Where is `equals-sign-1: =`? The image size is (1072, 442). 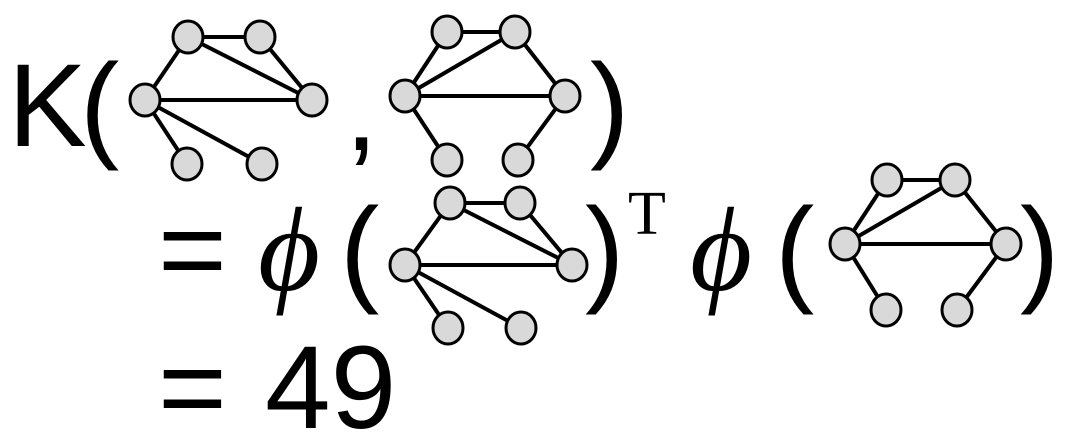
equals-sign-1: = is located at coordinates (192, 250).